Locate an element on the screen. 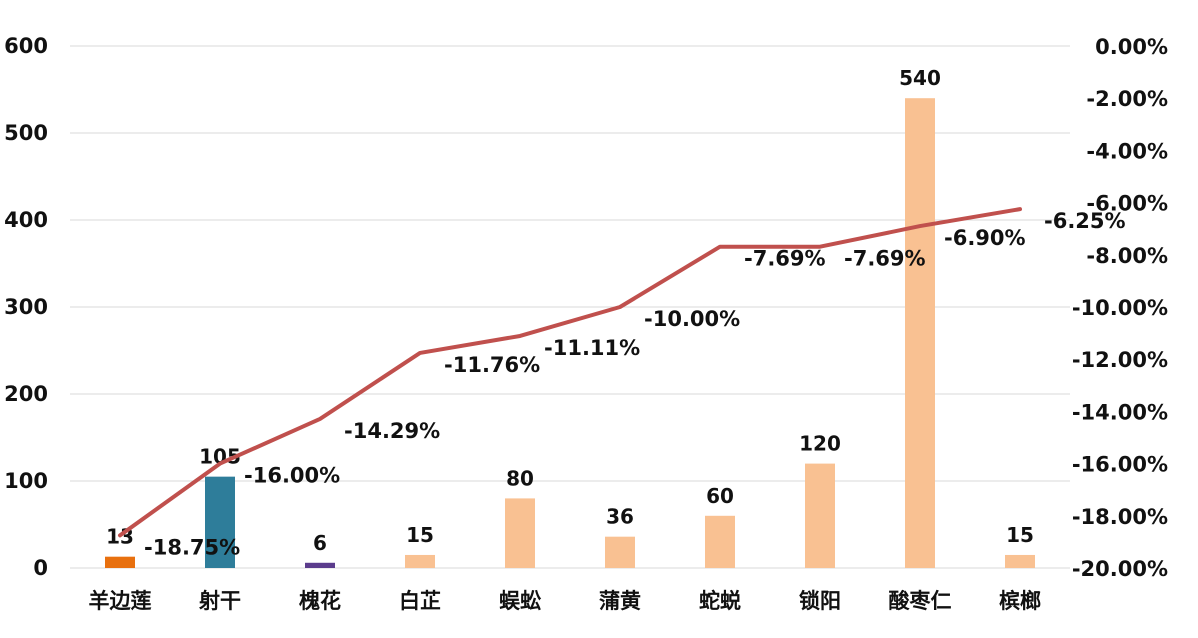 This screenshot has width=1198, height=638. bar-value-label: 60 is located at coordinates (720, 496).